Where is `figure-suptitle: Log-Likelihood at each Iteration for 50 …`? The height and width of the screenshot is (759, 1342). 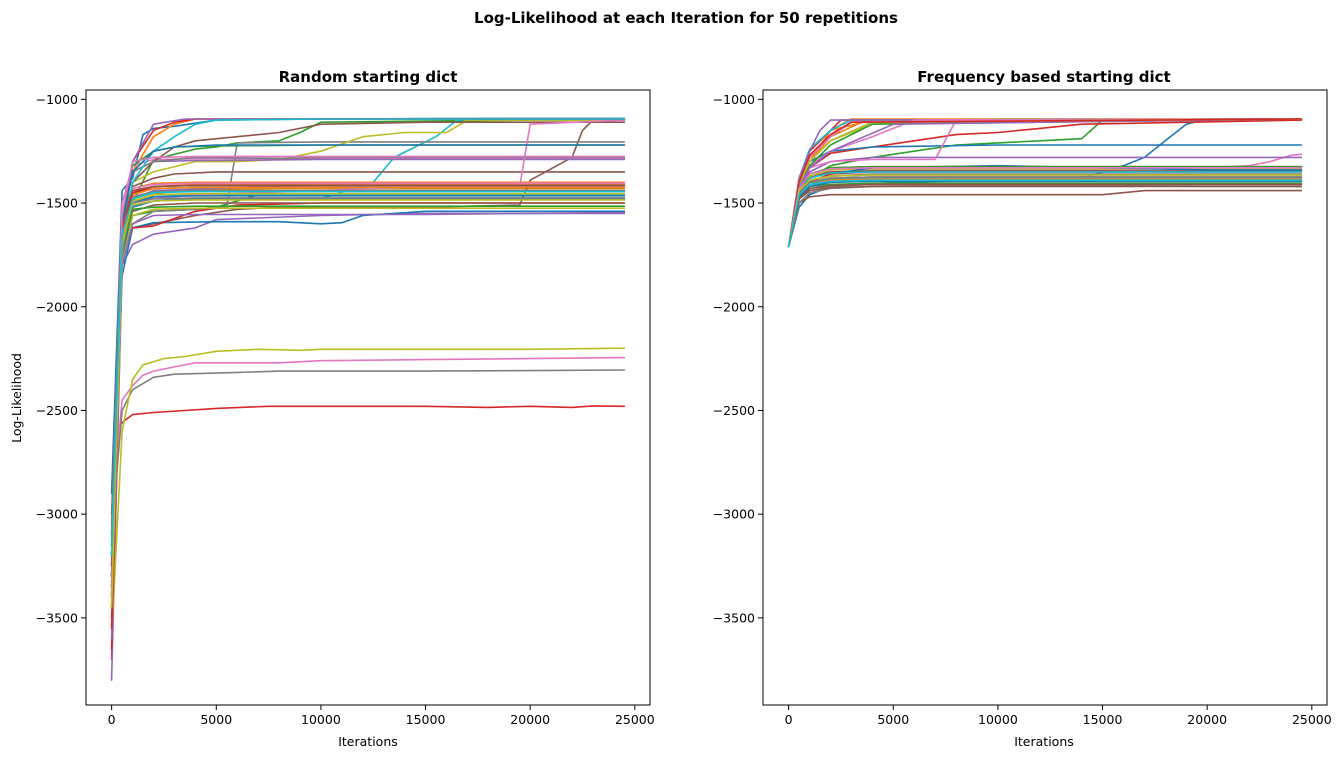 figure-suptitle: Log-Likelihood at each Iteration for 50 … is located at coordinates (686, 18).